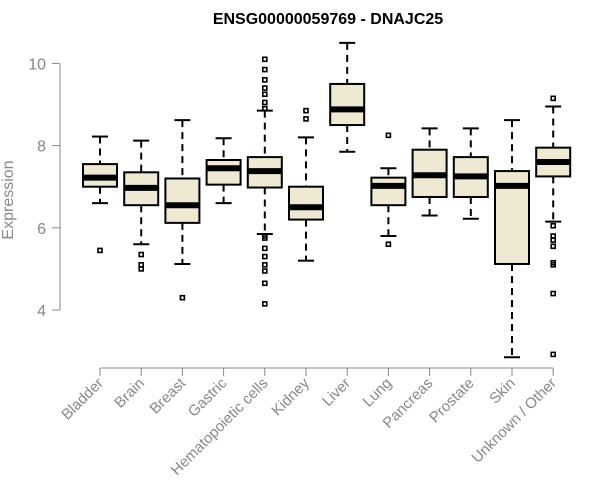  I want to click on x-tick-label: Brain, so click(129, 393).